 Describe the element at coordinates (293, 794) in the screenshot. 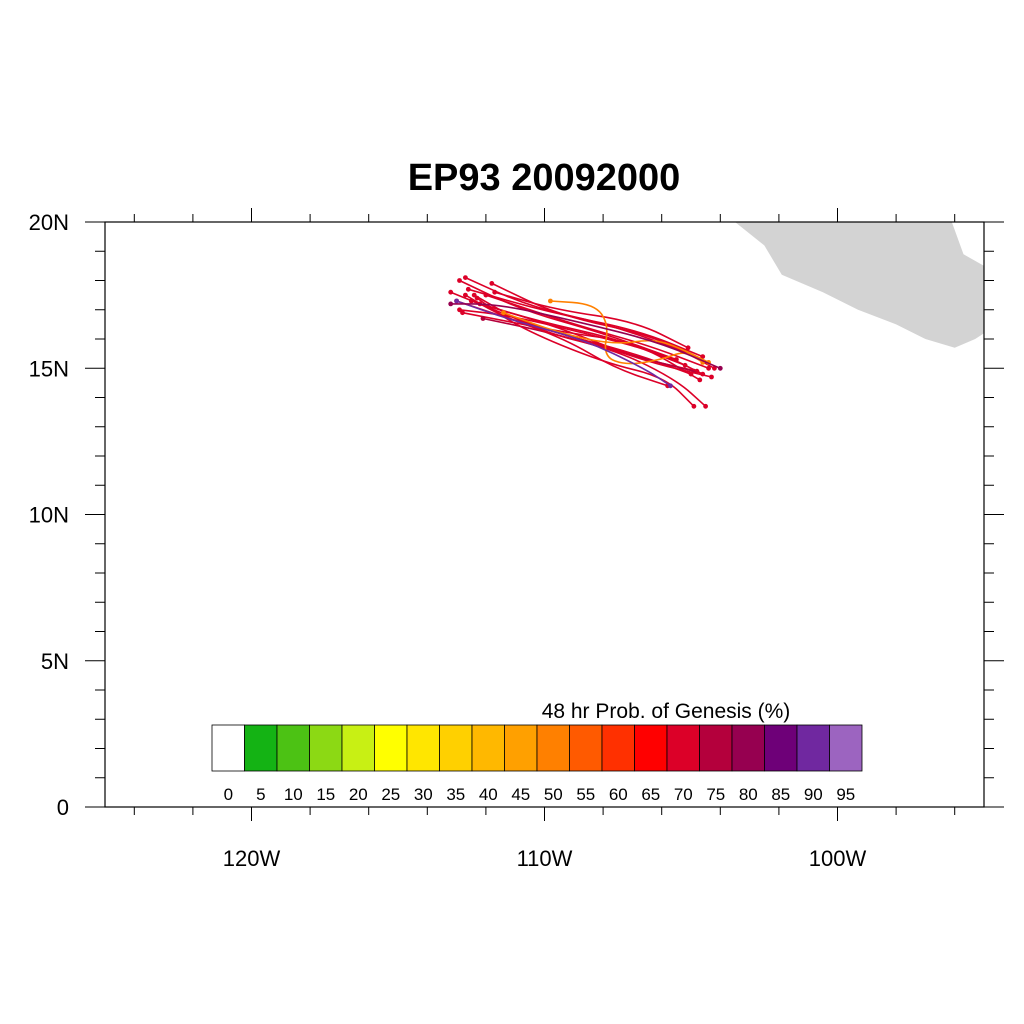

I see `colorbar-label: 10` at that location.